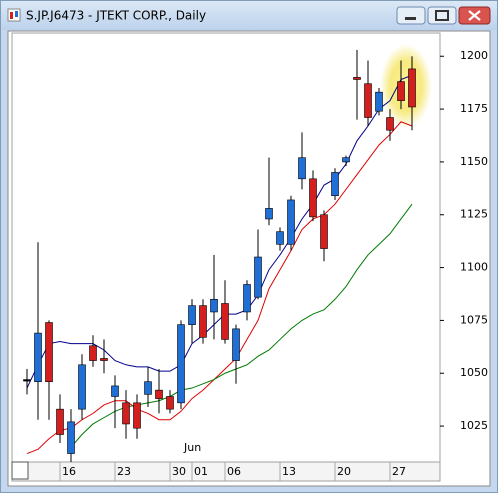 The height and width of the screenshot is (493, 498). I want to click on y-tick-label: 1025, so click(474, 425).